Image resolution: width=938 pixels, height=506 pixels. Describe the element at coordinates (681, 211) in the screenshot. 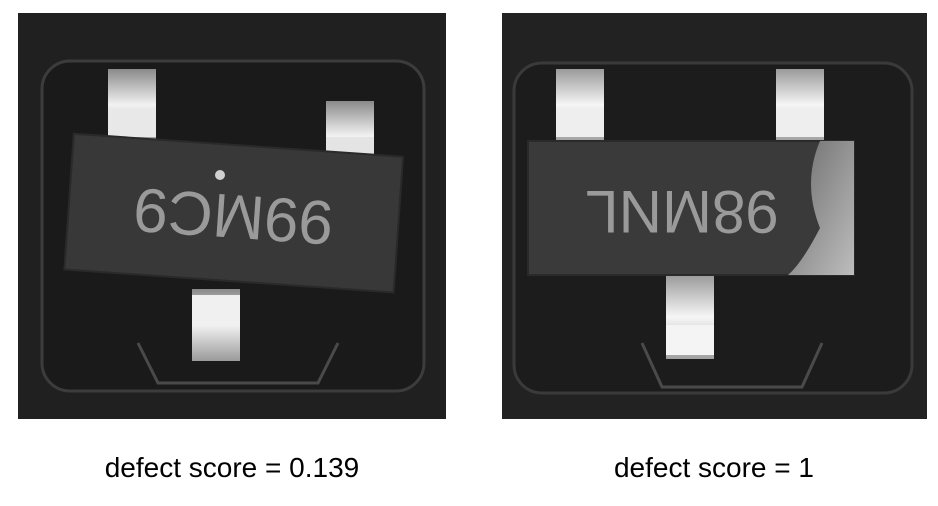

I see `chip-marking-right: 98MNL` at that location.